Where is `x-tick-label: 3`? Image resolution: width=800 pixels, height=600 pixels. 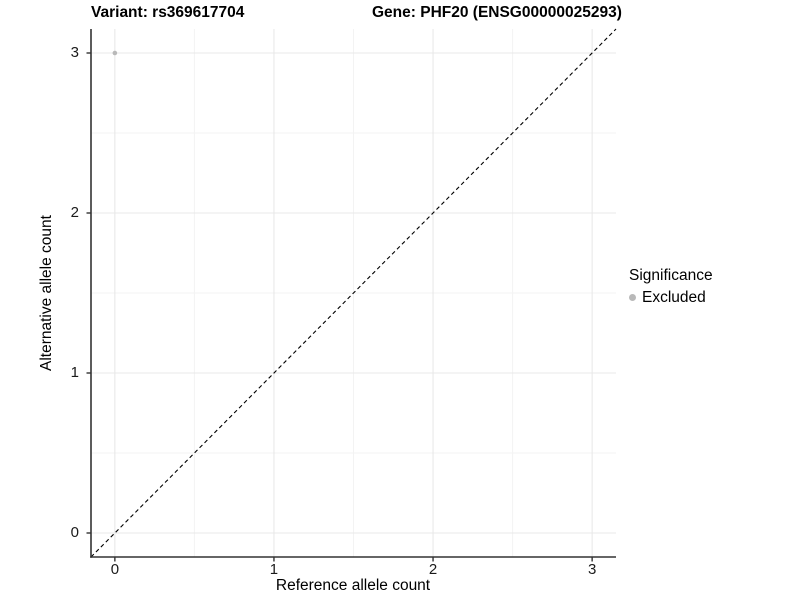 x-tick-label: 3 is located at coordinates (592, 569).